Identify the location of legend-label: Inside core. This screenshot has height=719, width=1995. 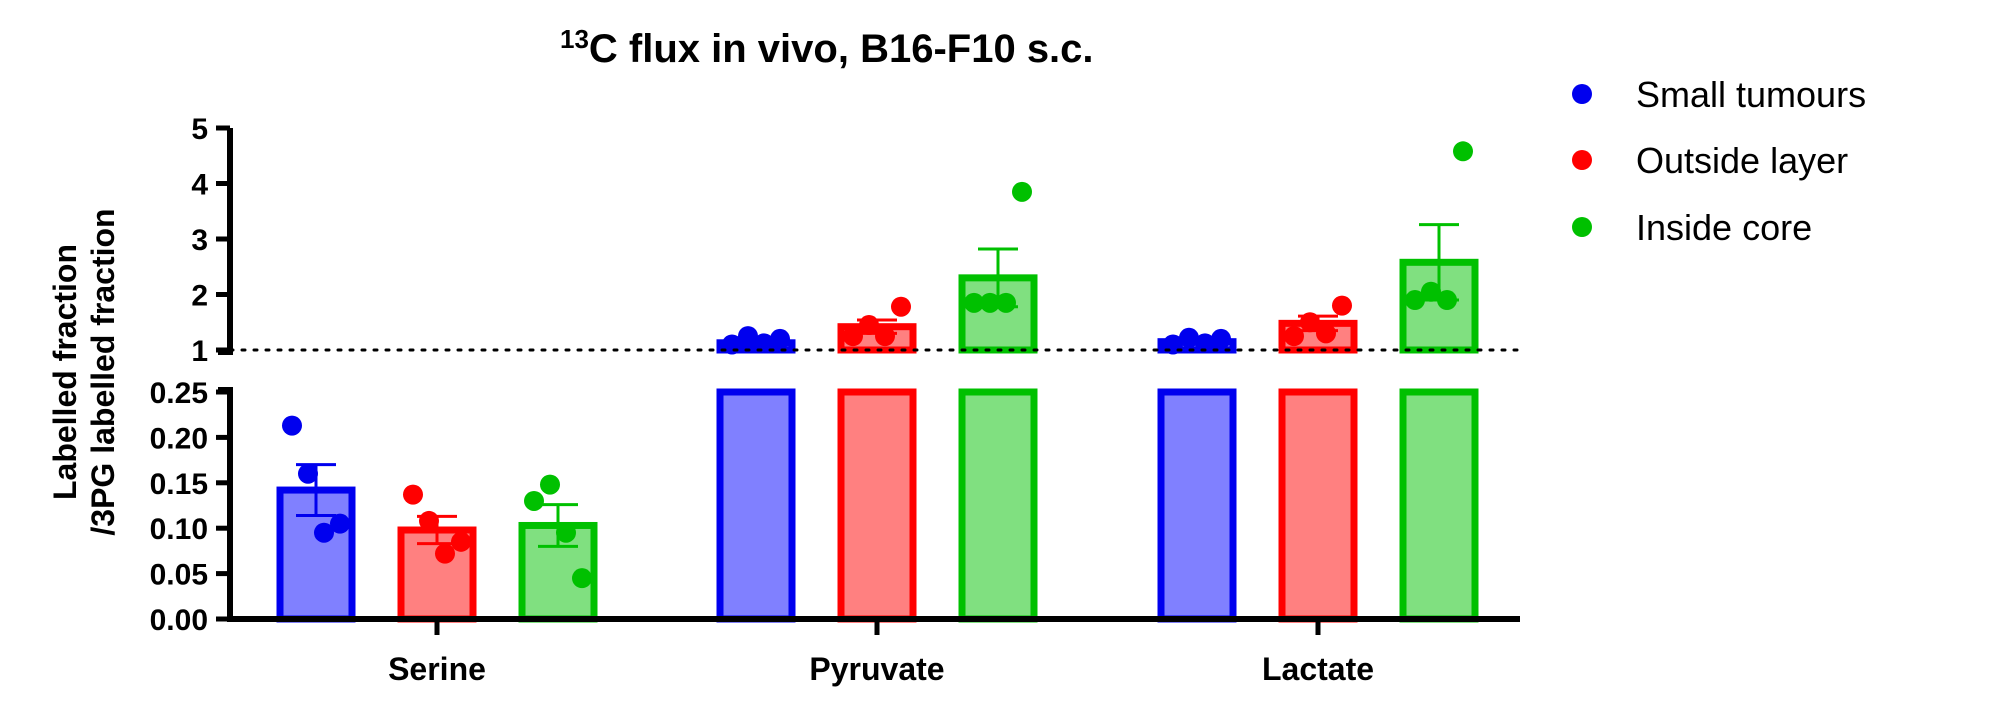
(1724, 227).